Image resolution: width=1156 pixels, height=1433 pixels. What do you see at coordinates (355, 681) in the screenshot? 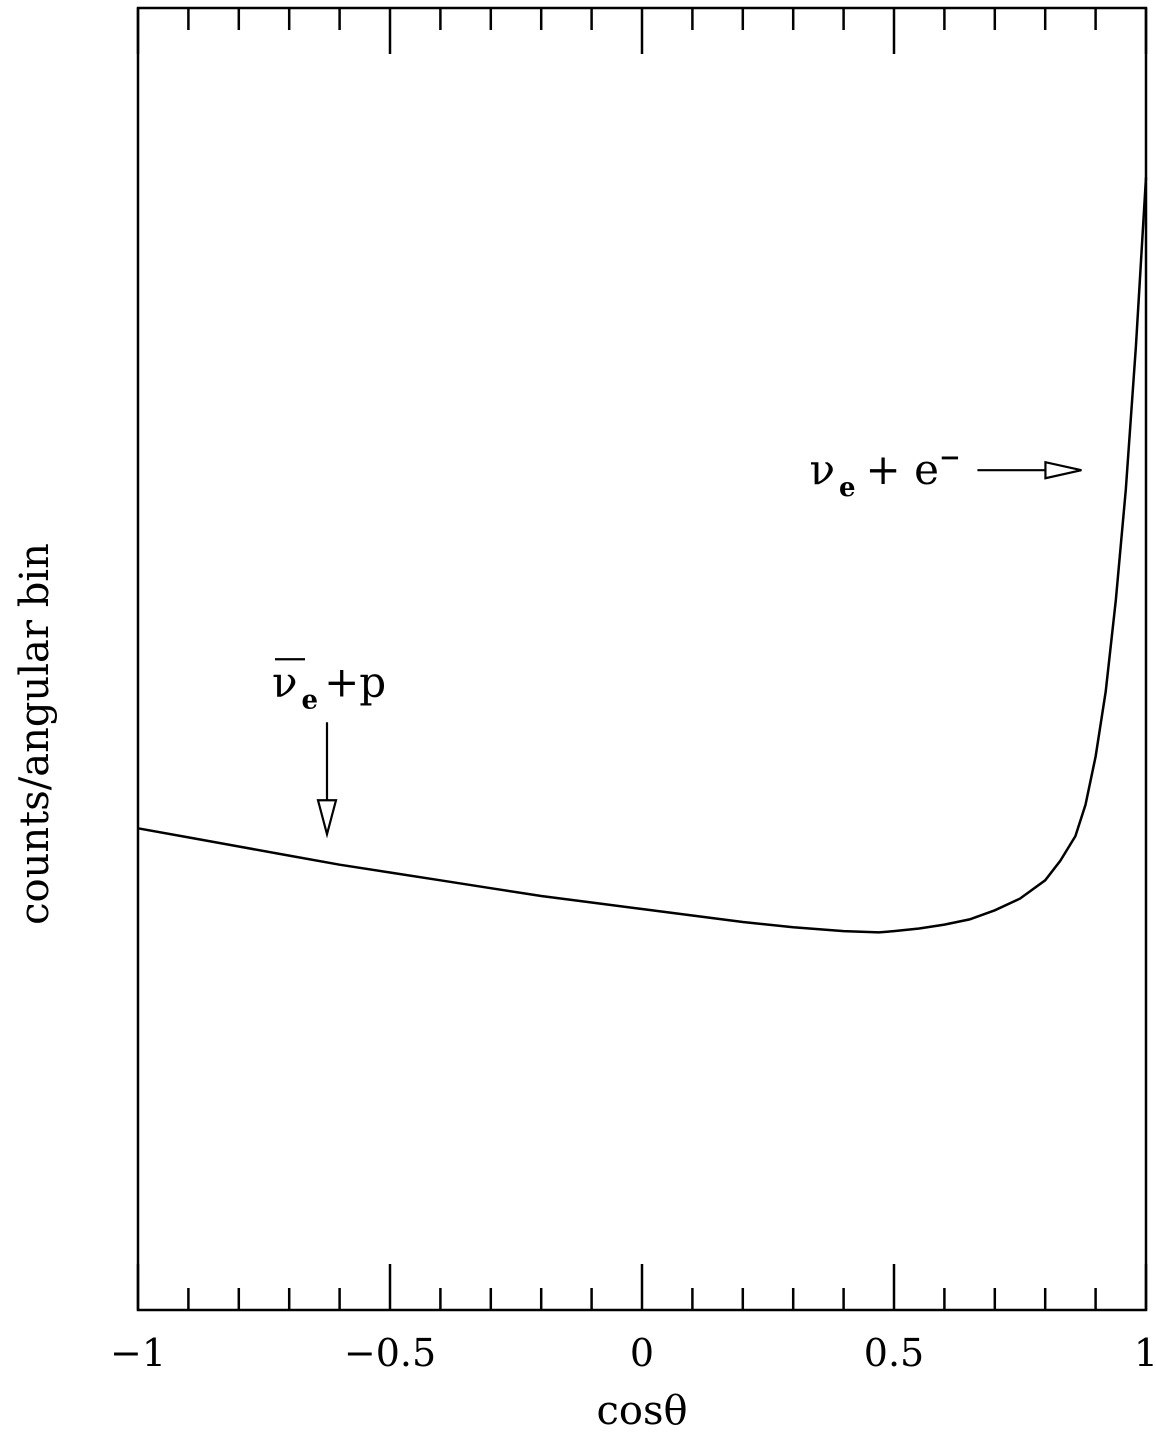
I see `annotation-rest: +p` at bounding box center [355, 681].